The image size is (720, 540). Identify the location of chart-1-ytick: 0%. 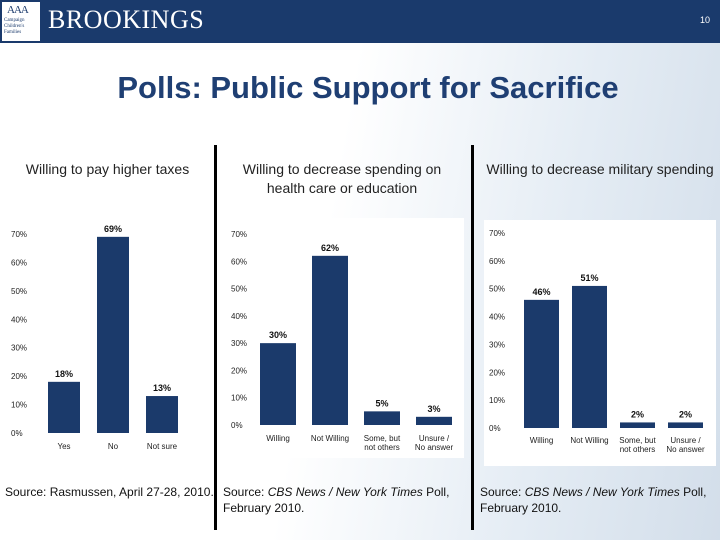
(17, 433).